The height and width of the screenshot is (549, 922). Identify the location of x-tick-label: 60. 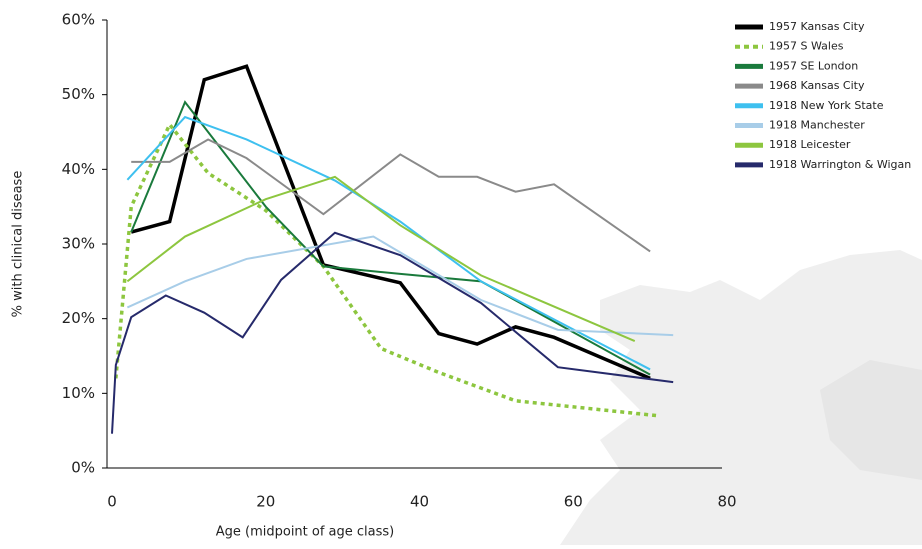
(573, 502).